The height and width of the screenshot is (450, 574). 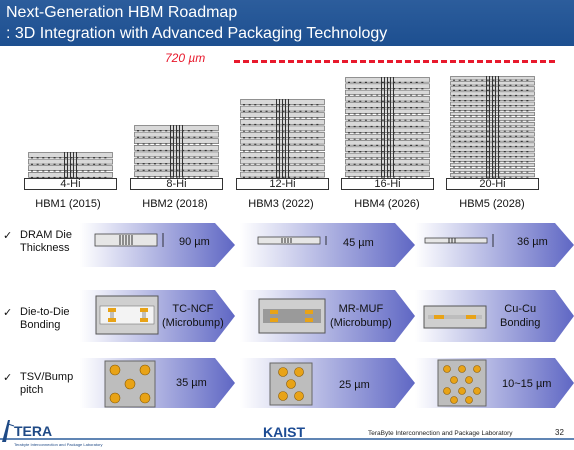 I want to click on bonding-value-2-line1: MR-MUF, so click(x=361, y=309).